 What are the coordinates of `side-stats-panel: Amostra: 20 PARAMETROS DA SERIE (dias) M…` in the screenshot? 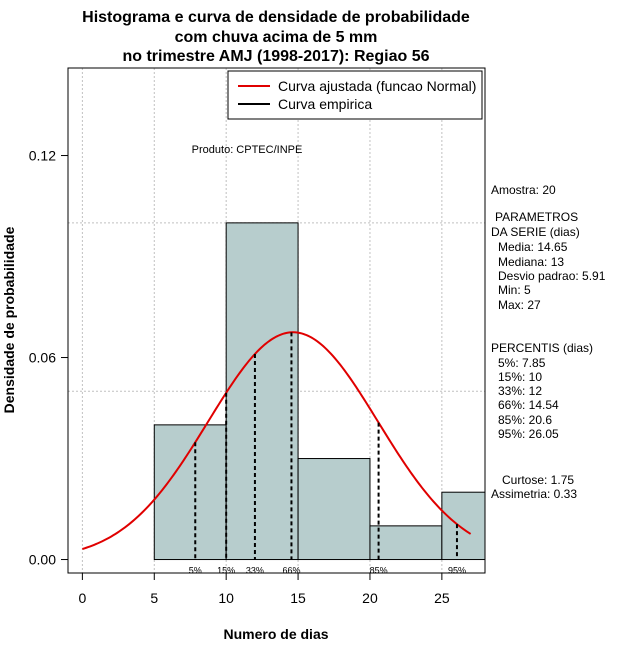 It's located at (548, 342).